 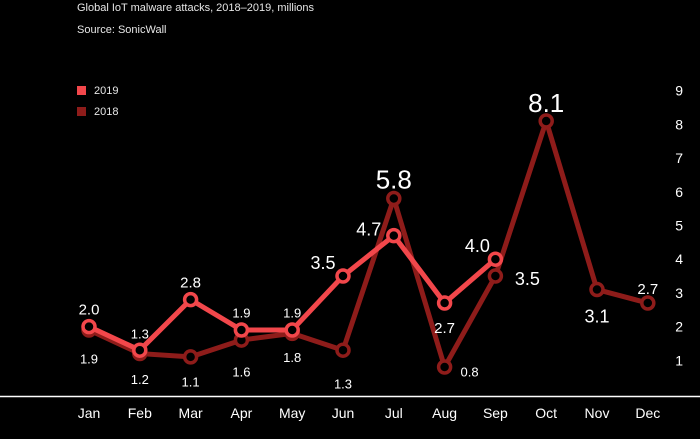 I want to click on data-label-2019-feb: 1.3, so click(x=140, y=334).